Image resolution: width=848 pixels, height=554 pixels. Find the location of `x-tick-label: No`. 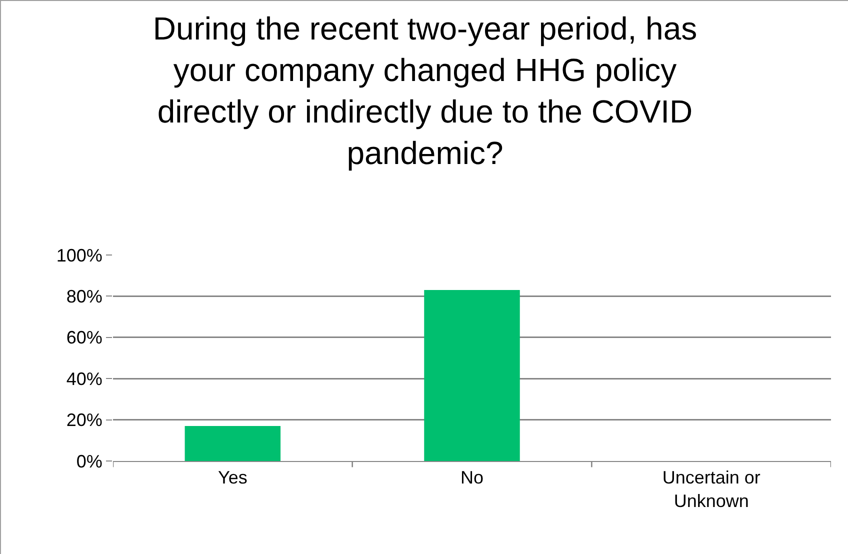

x-tick-label: No is located at coordinates (472, 478).